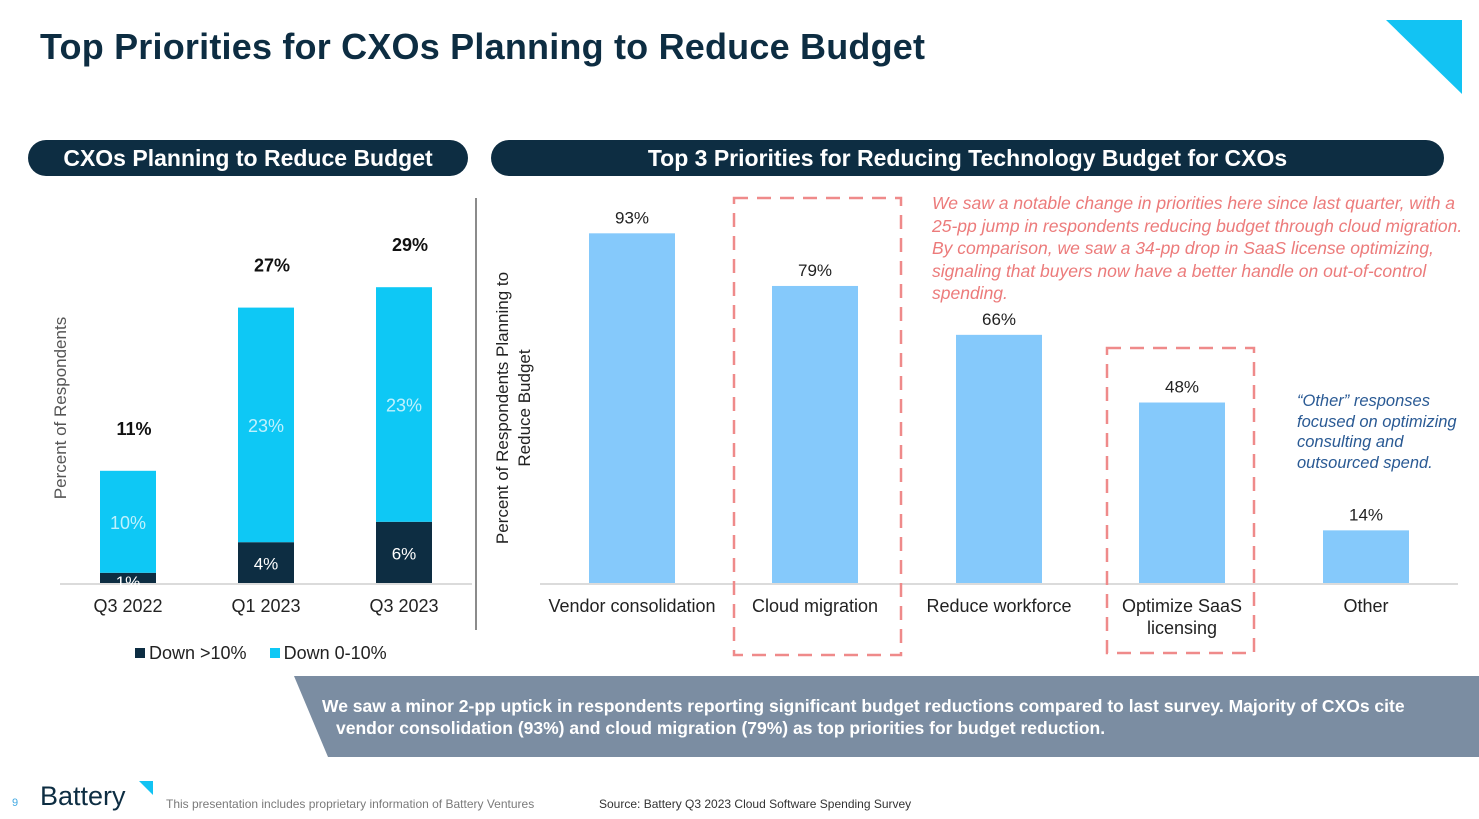  What do you see at coordinates (815, 606) in the screenshot?
I see `x-tick-label: Cloud migration` at bounding box center [815, 606].